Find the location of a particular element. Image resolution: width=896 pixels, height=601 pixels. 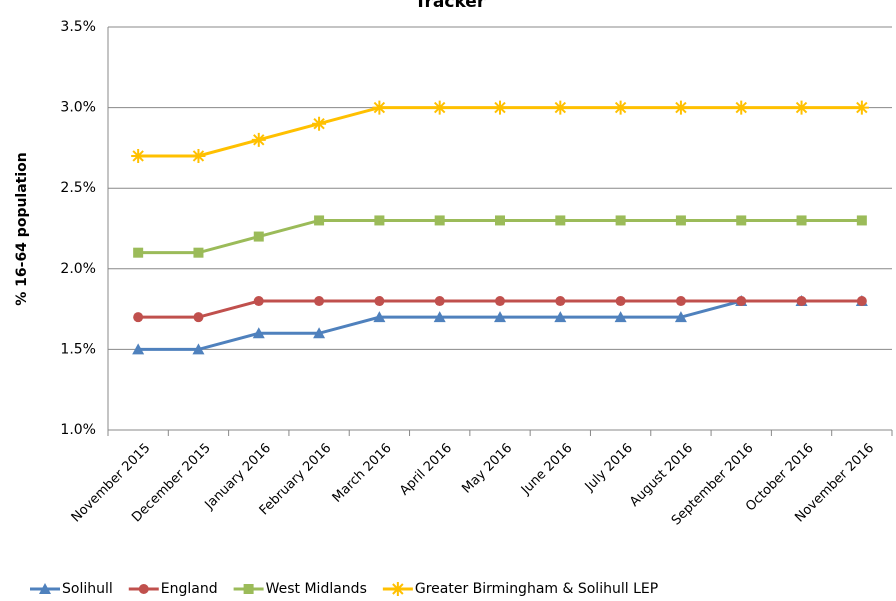

legend-item: Greater Birmingham & Solihull LEP is located at coordinates (520, 589).